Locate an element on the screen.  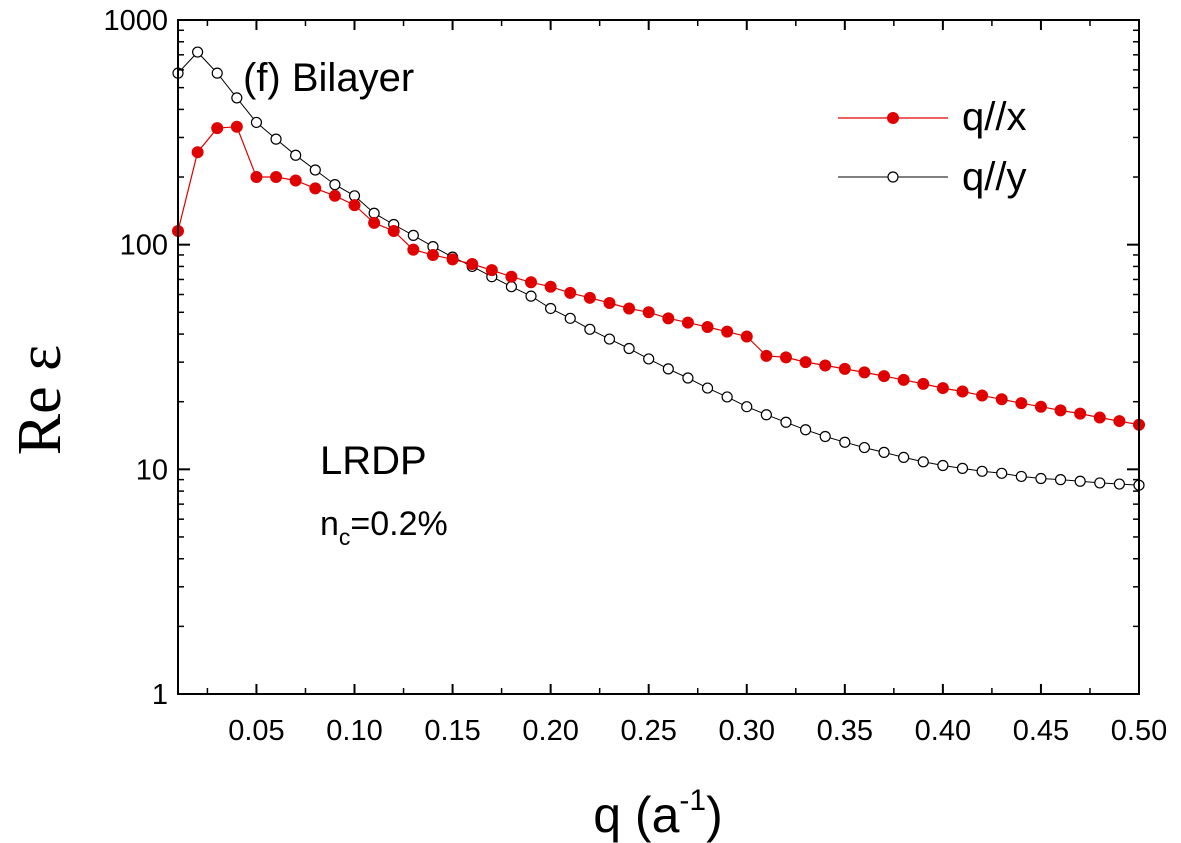
x-tick-label: 0.35 is located at coordinates (845, 731).